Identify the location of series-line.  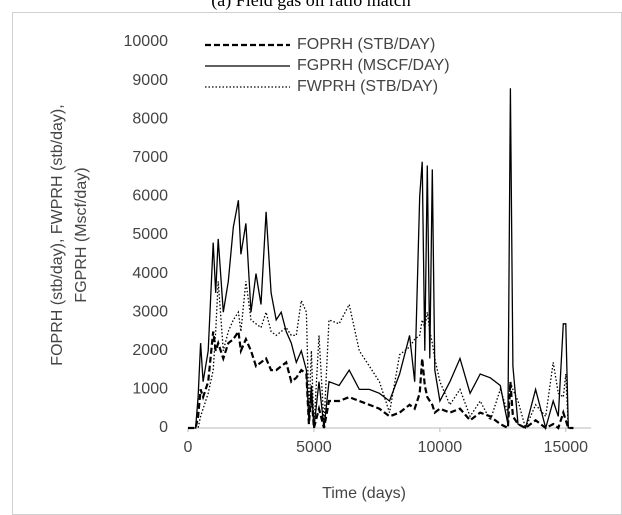
(381, 379).